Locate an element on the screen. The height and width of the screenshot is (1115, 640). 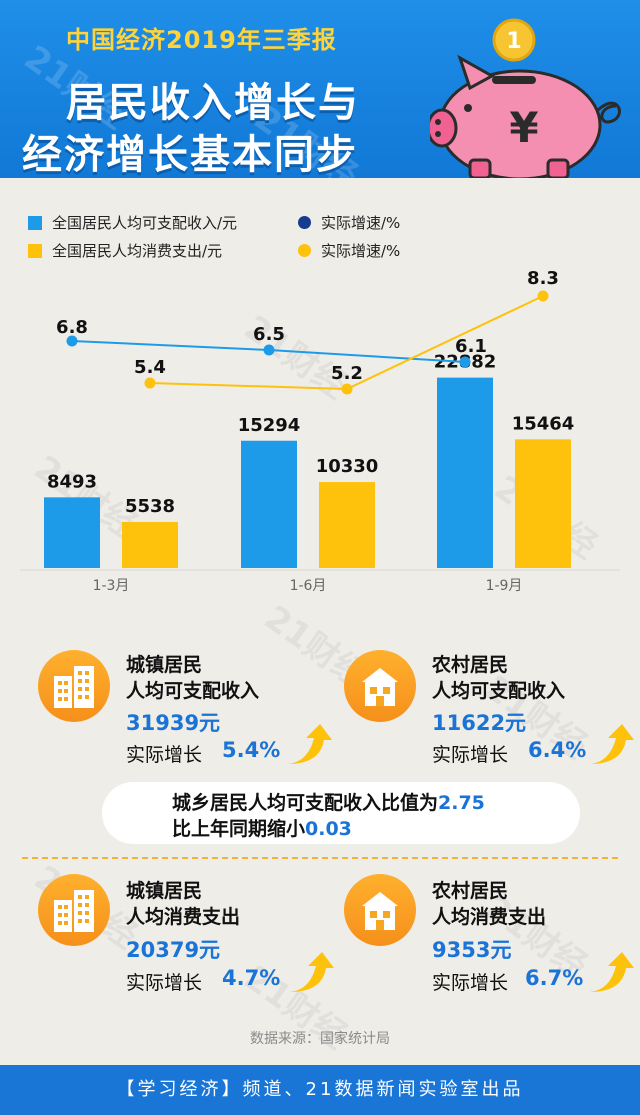
rural-consume-subtitle: 人均消费支出 is located at coordinates (489, 917).